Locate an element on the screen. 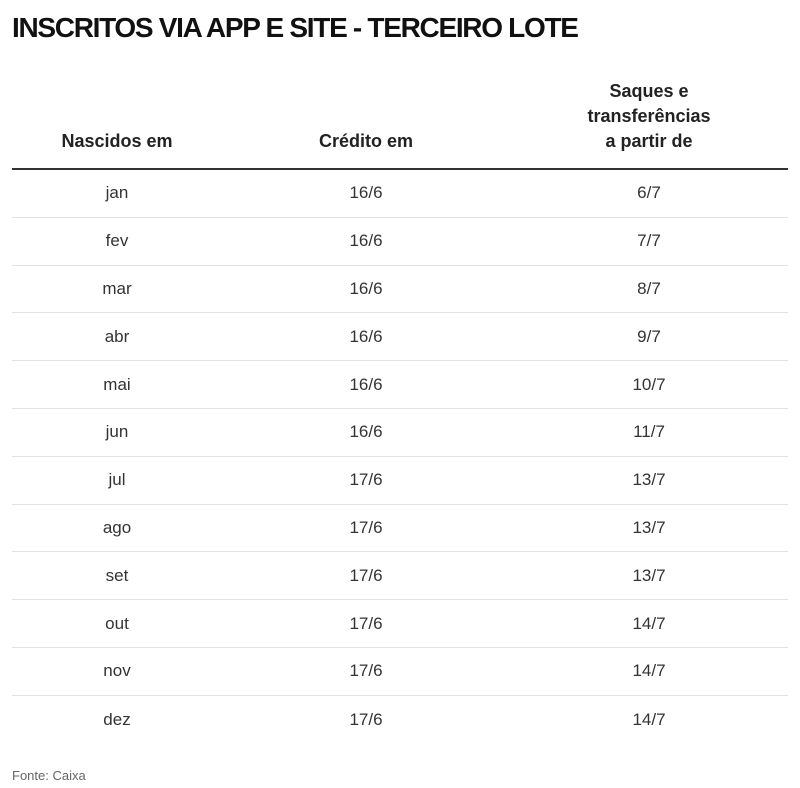 This screenshot has height=788, width=800. table-row: mar 16/6 8/7 is located at coordinates (400, 290).